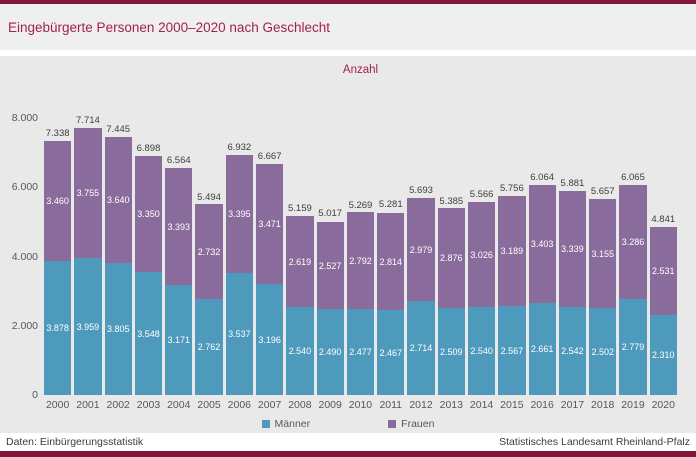 The height and width of the screenshot is (457, 696). Describe the element at coordinates (24, 187) in the screenshot. I see `y-tick: 6.000` at that location.